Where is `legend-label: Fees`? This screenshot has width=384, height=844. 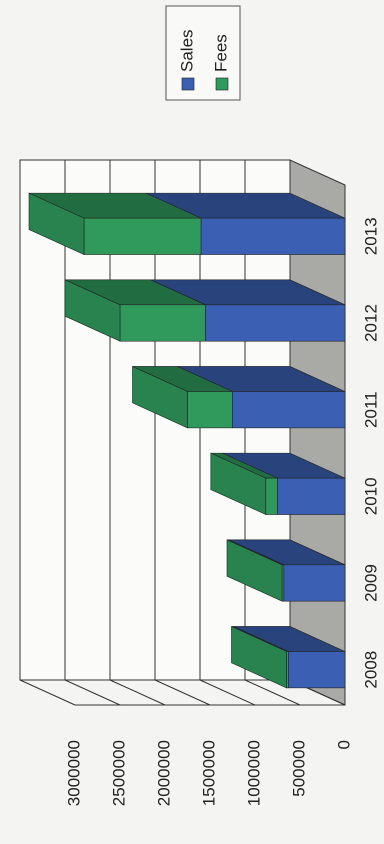
legend-label: Fees is located at coordinates (220, 53).